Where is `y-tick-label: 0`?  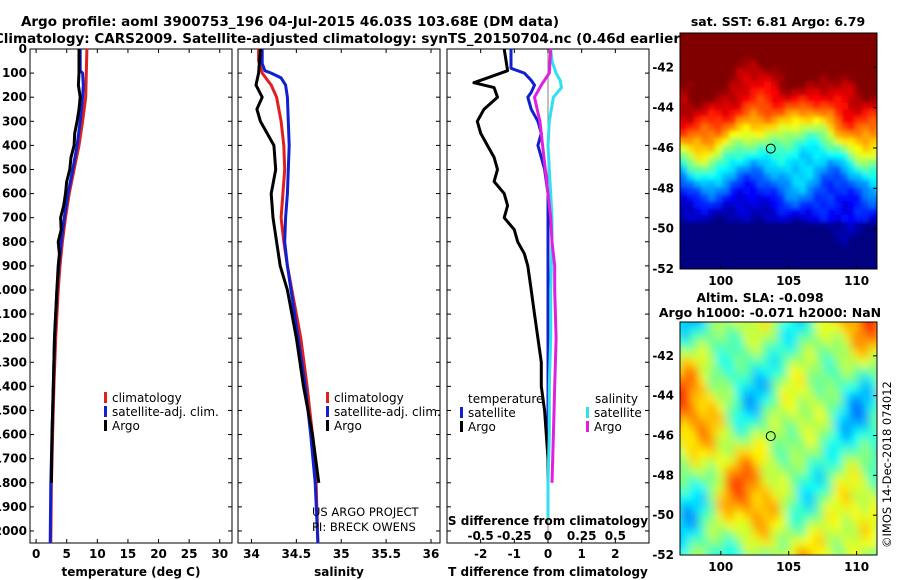 y-tick-label: 0 is located at coordinates (23, 49).